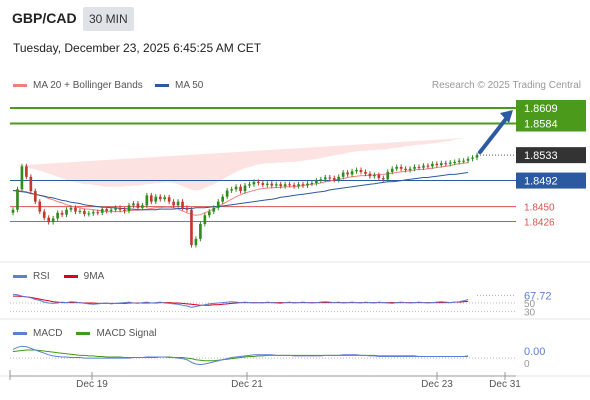  What do you see at coordinates (551, 180) in the screenshot?
I see `level-tag-pivot` at bounding box center [551, 180].